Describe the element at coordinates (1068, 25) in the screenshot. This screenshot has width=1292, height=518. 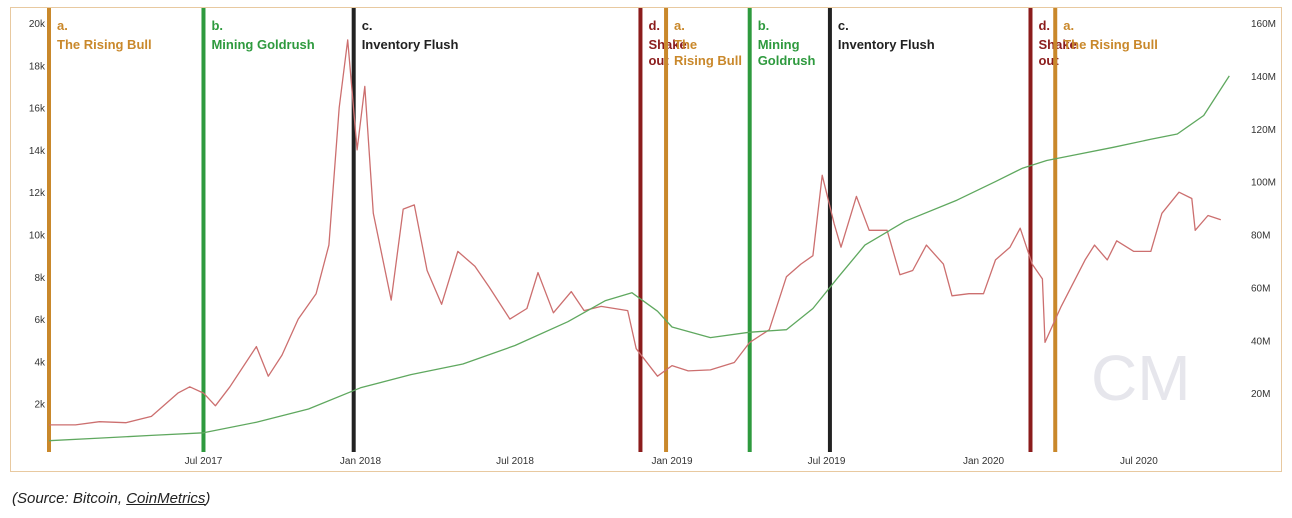
I see `phase-9-letter: a.` at that location.